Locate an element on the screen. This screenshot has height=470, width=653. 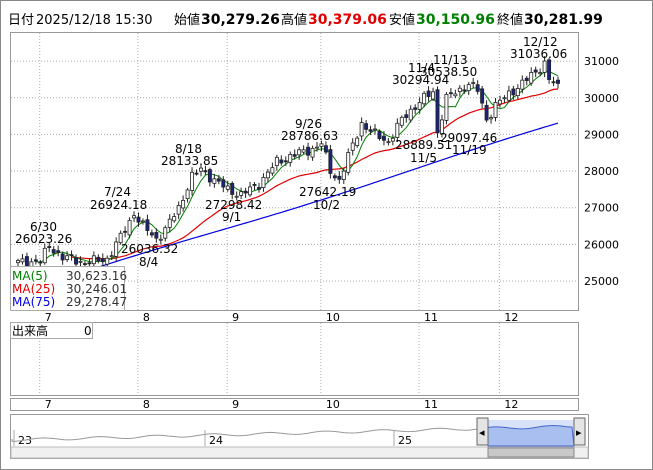
annotation-date: 8/18 is located at coordinates (188, 149).